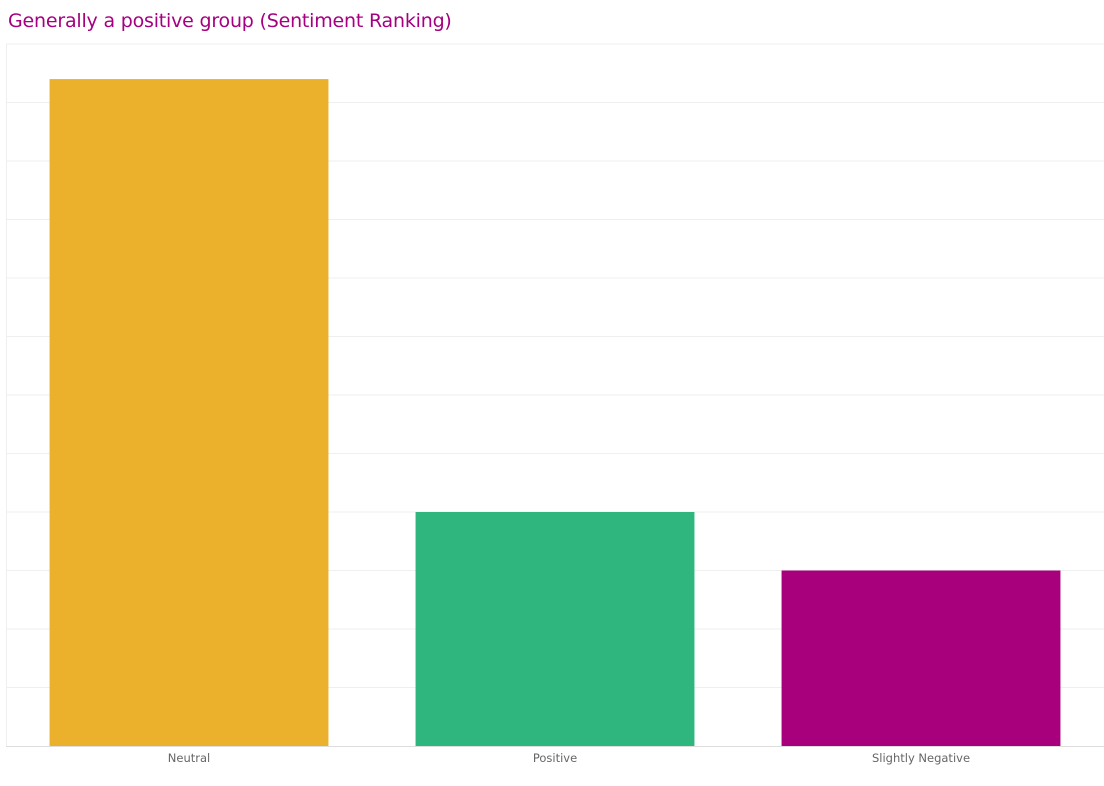 Image resolution: width=1104 pixels, height=786 pixels. What do you see at coordinates (921, 758) in the screenshot?
I see `x-tick-label: Slightly Negative` at bounding box center [921, 758].